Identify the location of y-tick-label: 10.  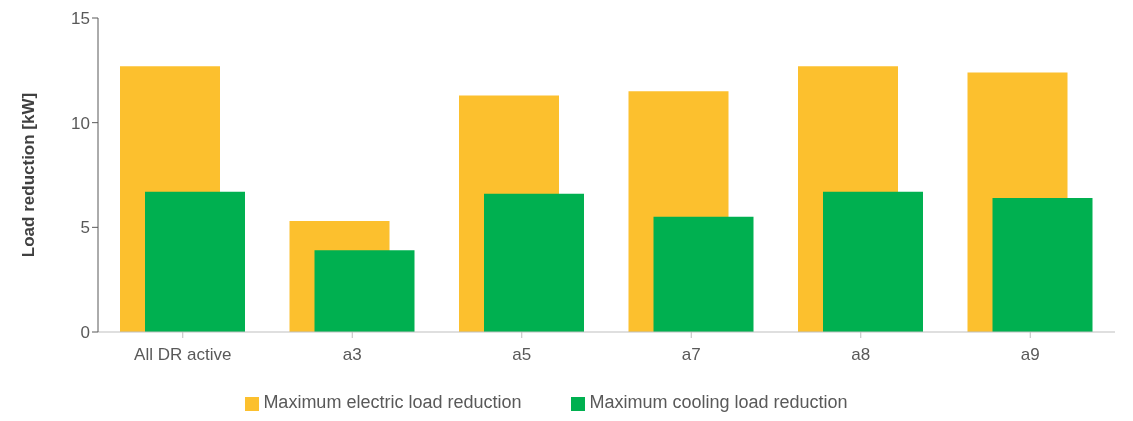
(80, 123).